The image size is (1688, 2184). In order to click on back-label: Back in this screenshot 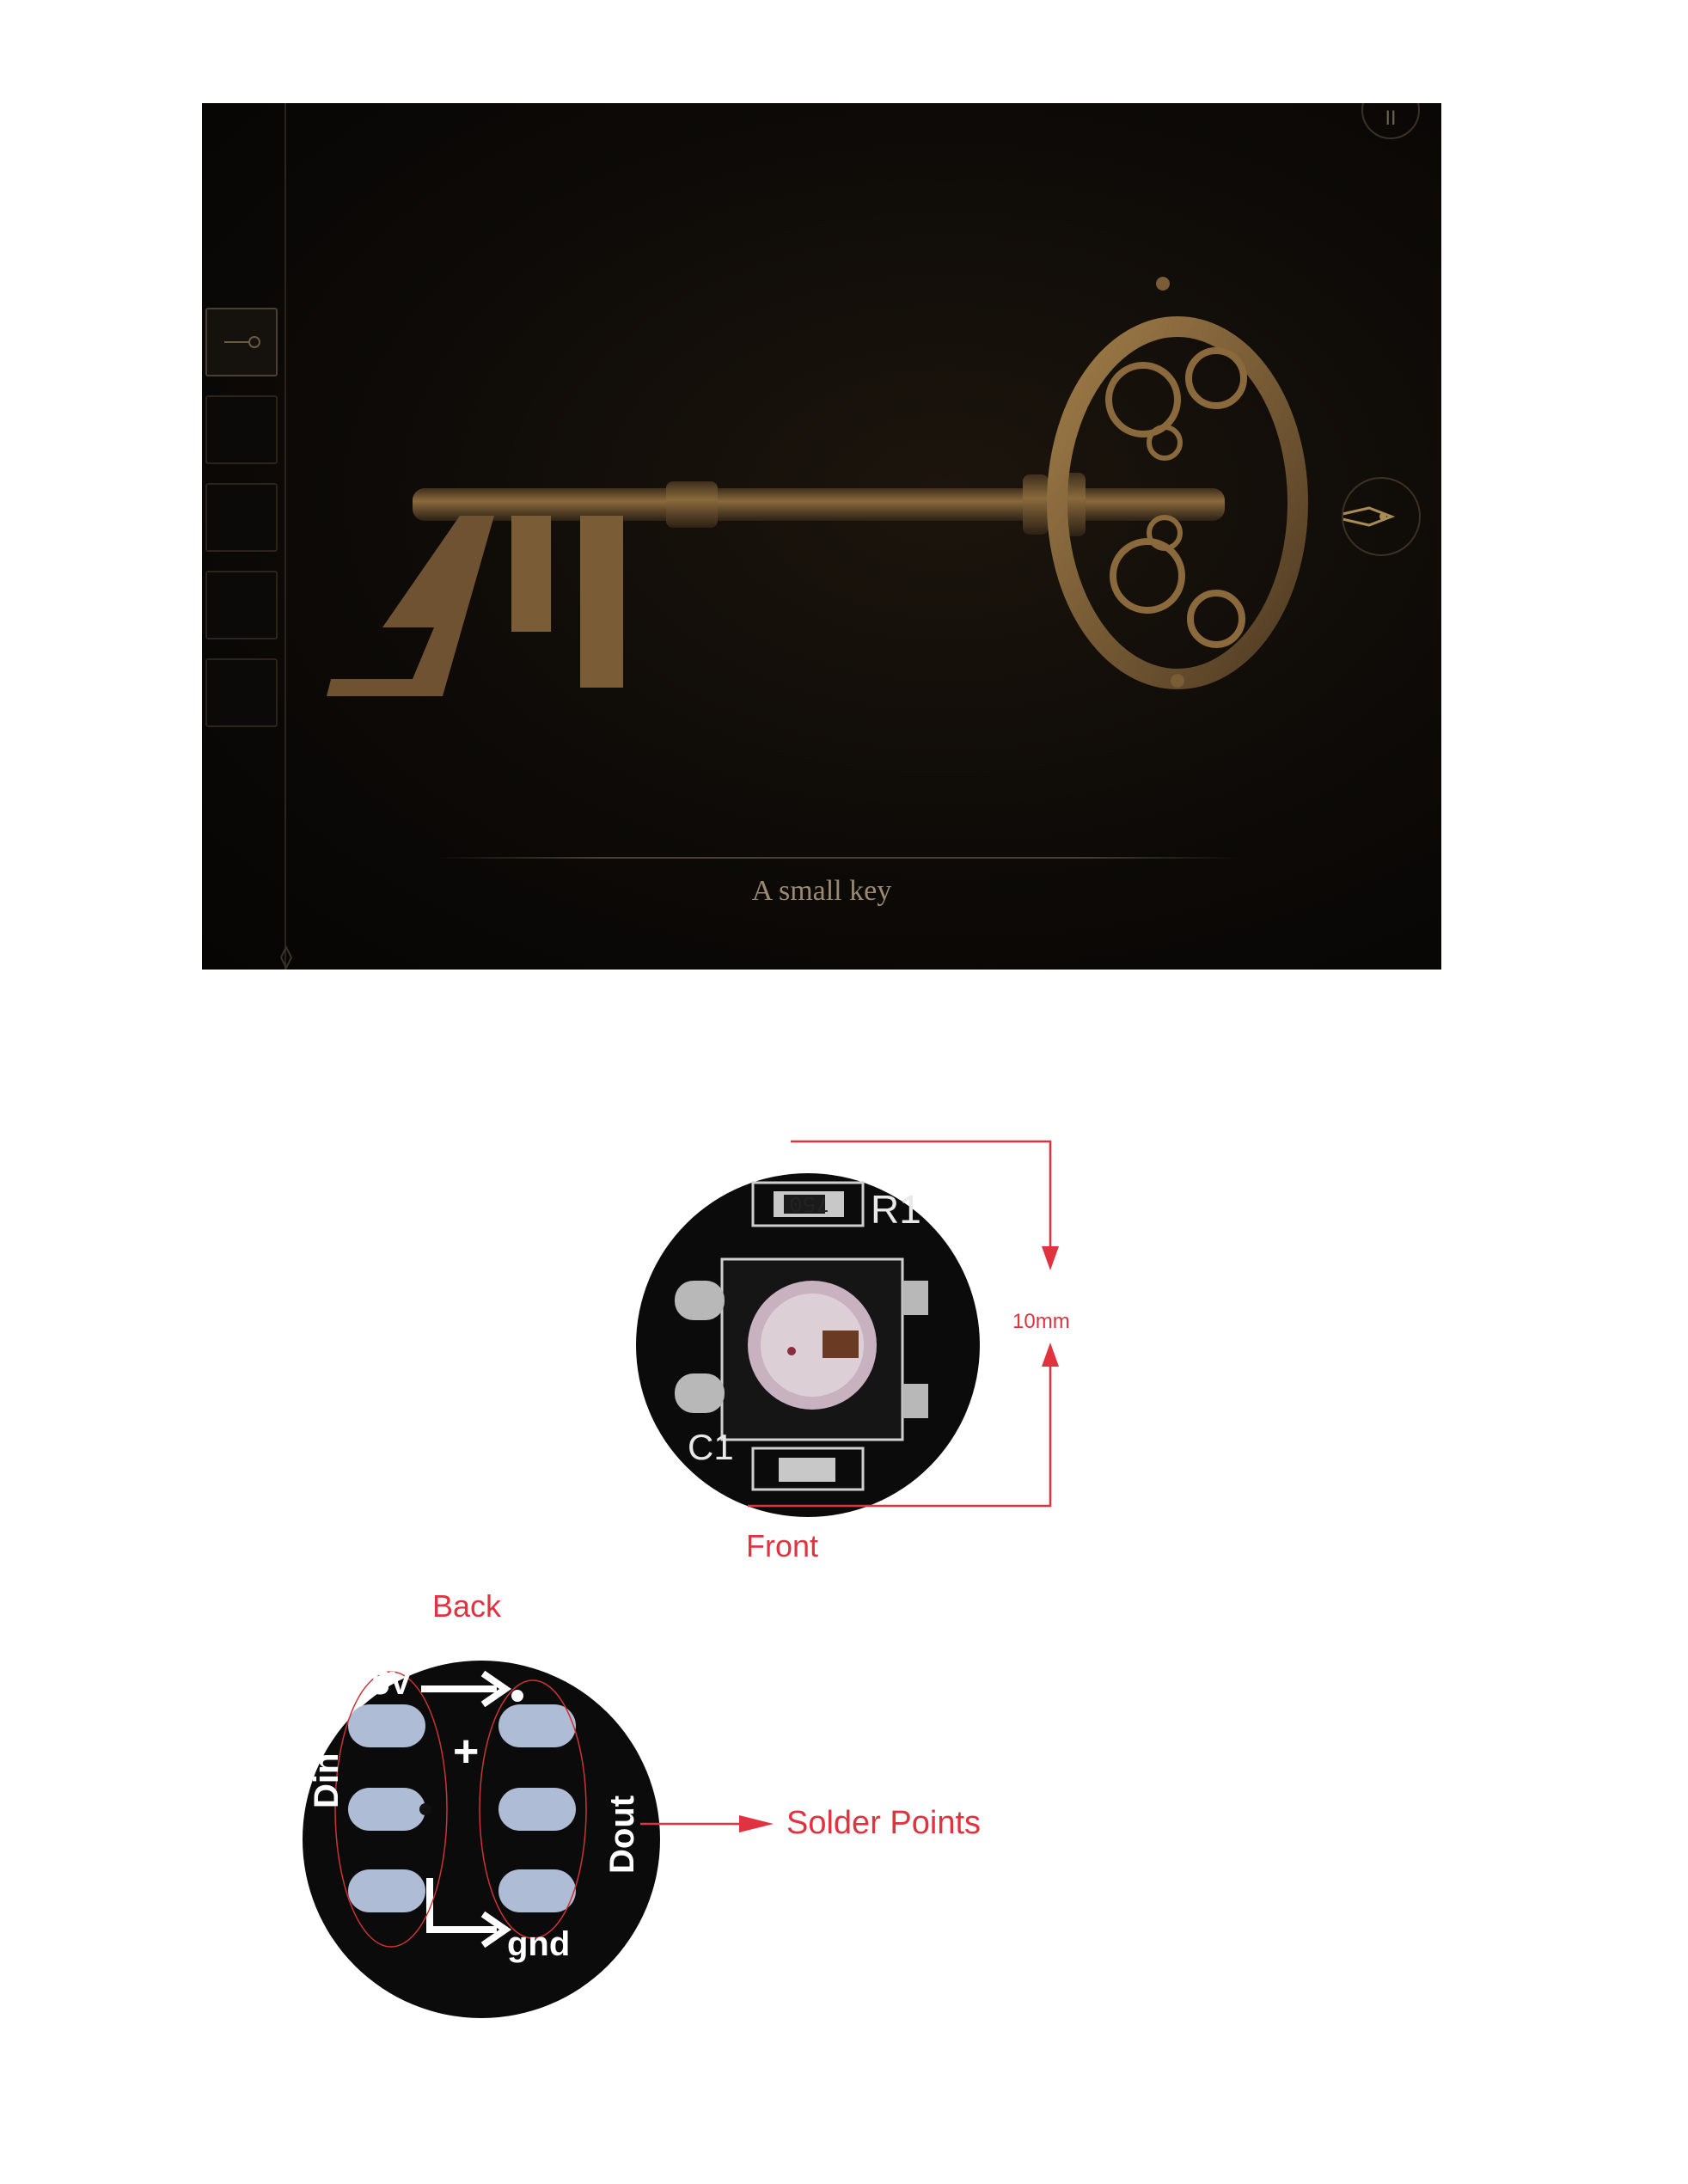, I will do `click(467, 1606)`.